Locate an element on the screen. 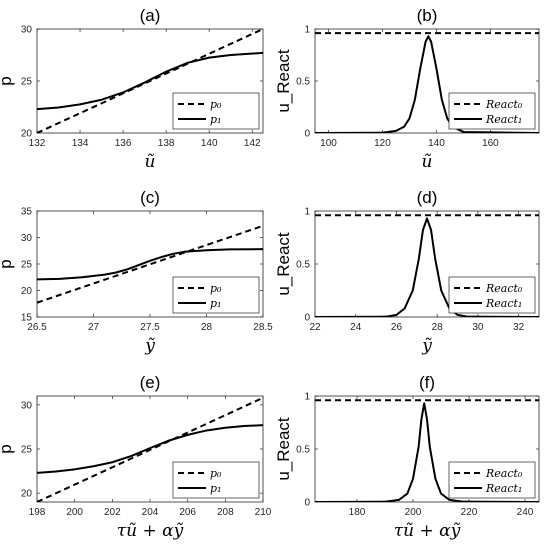 This screenshot has width=550, height=546. x-tick-label: 22 is located at coordinates (315, 327).